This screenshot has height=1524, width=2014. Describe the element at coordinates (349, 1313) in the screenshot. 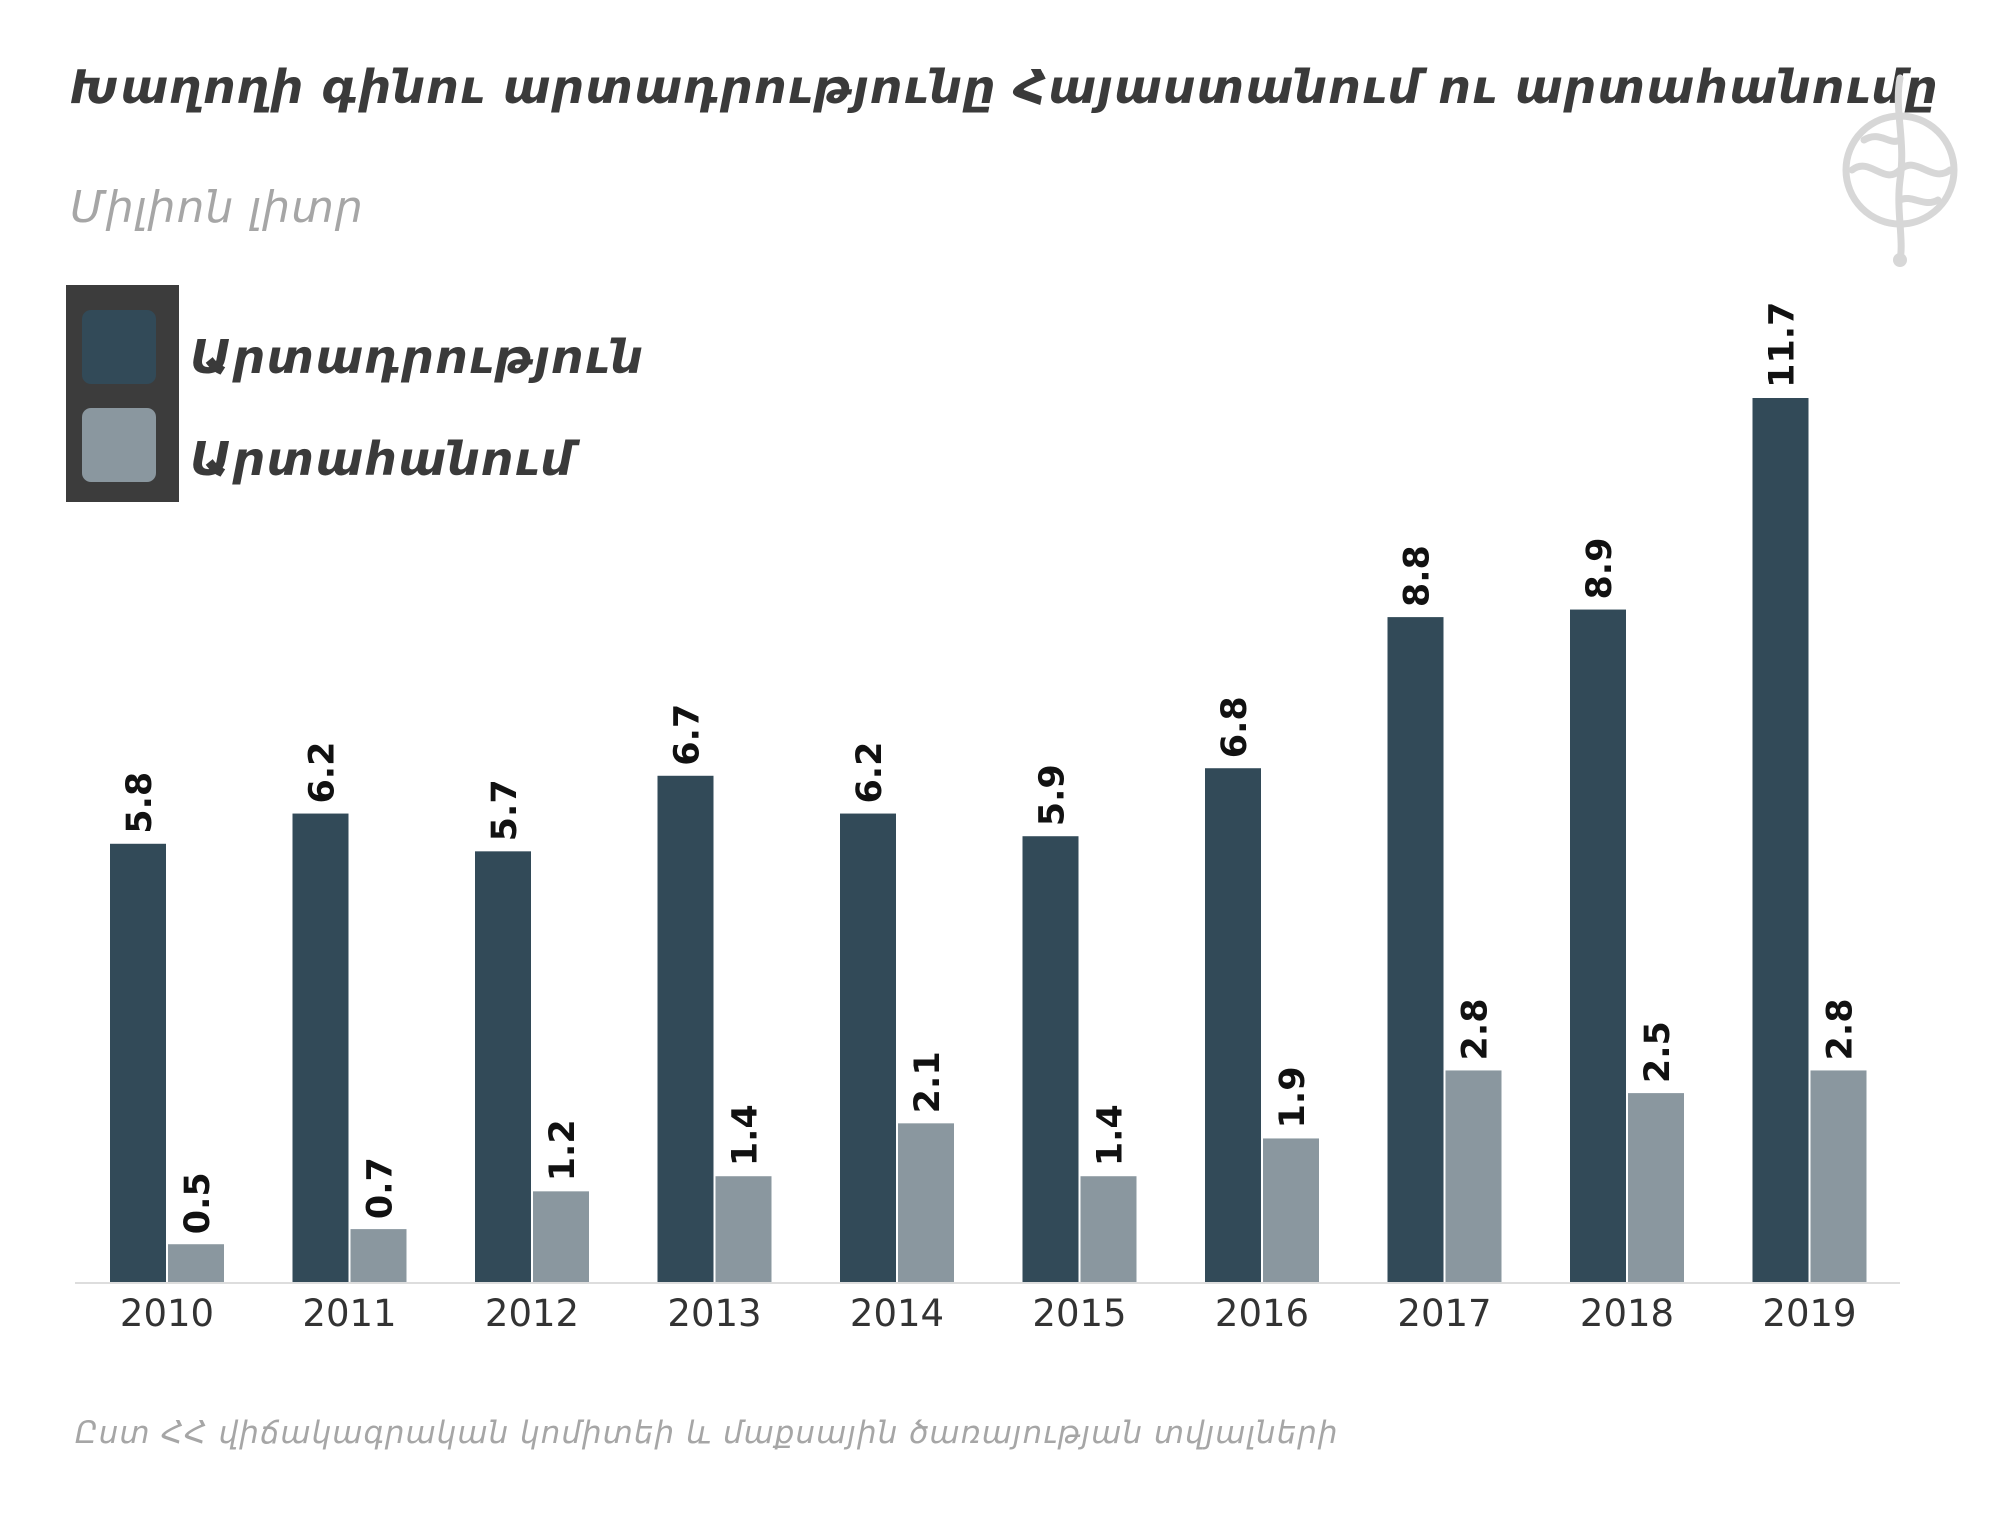

I see `x-tick-label-2011: 2011` at that location.